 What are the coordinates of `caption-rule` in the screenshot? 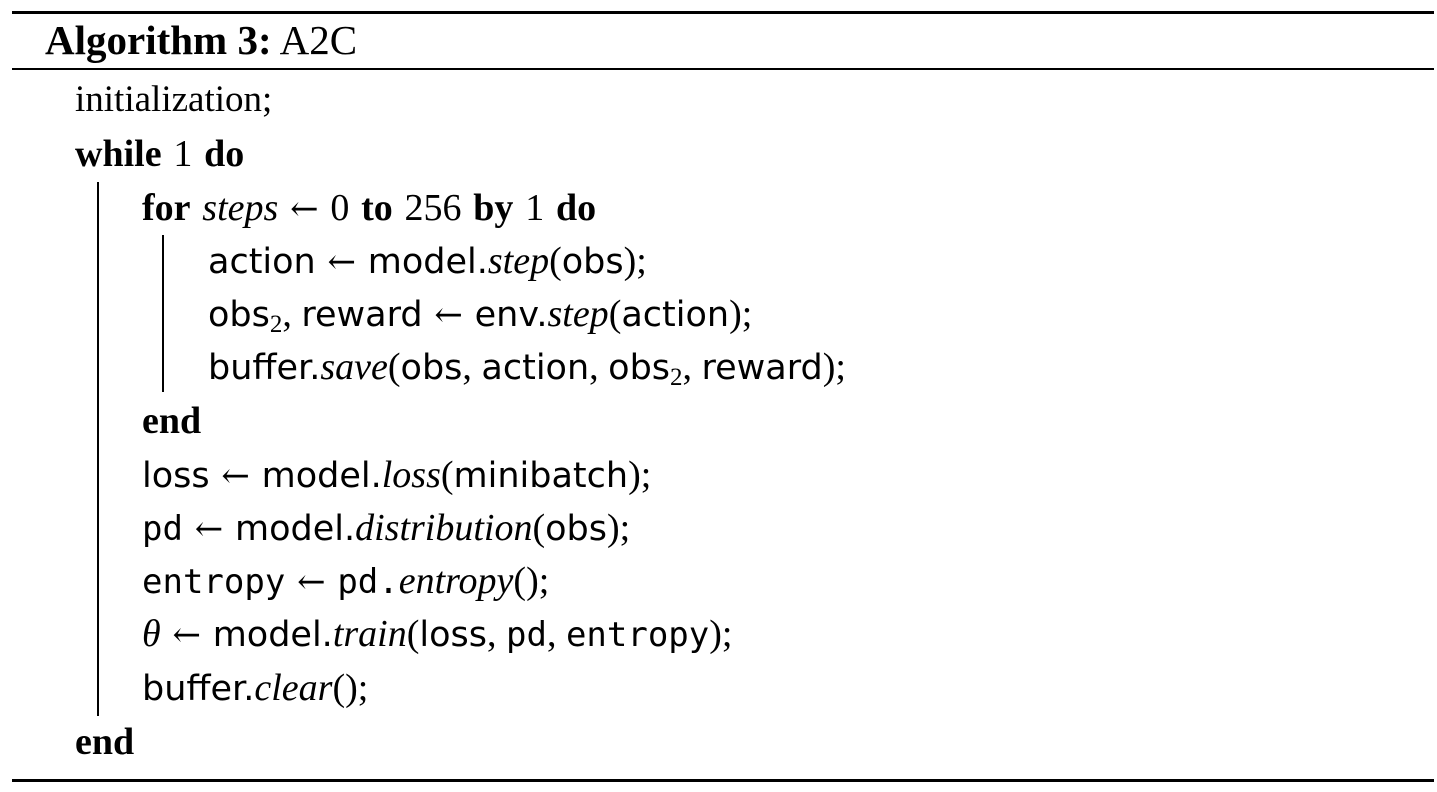 It's located at (723, 69).